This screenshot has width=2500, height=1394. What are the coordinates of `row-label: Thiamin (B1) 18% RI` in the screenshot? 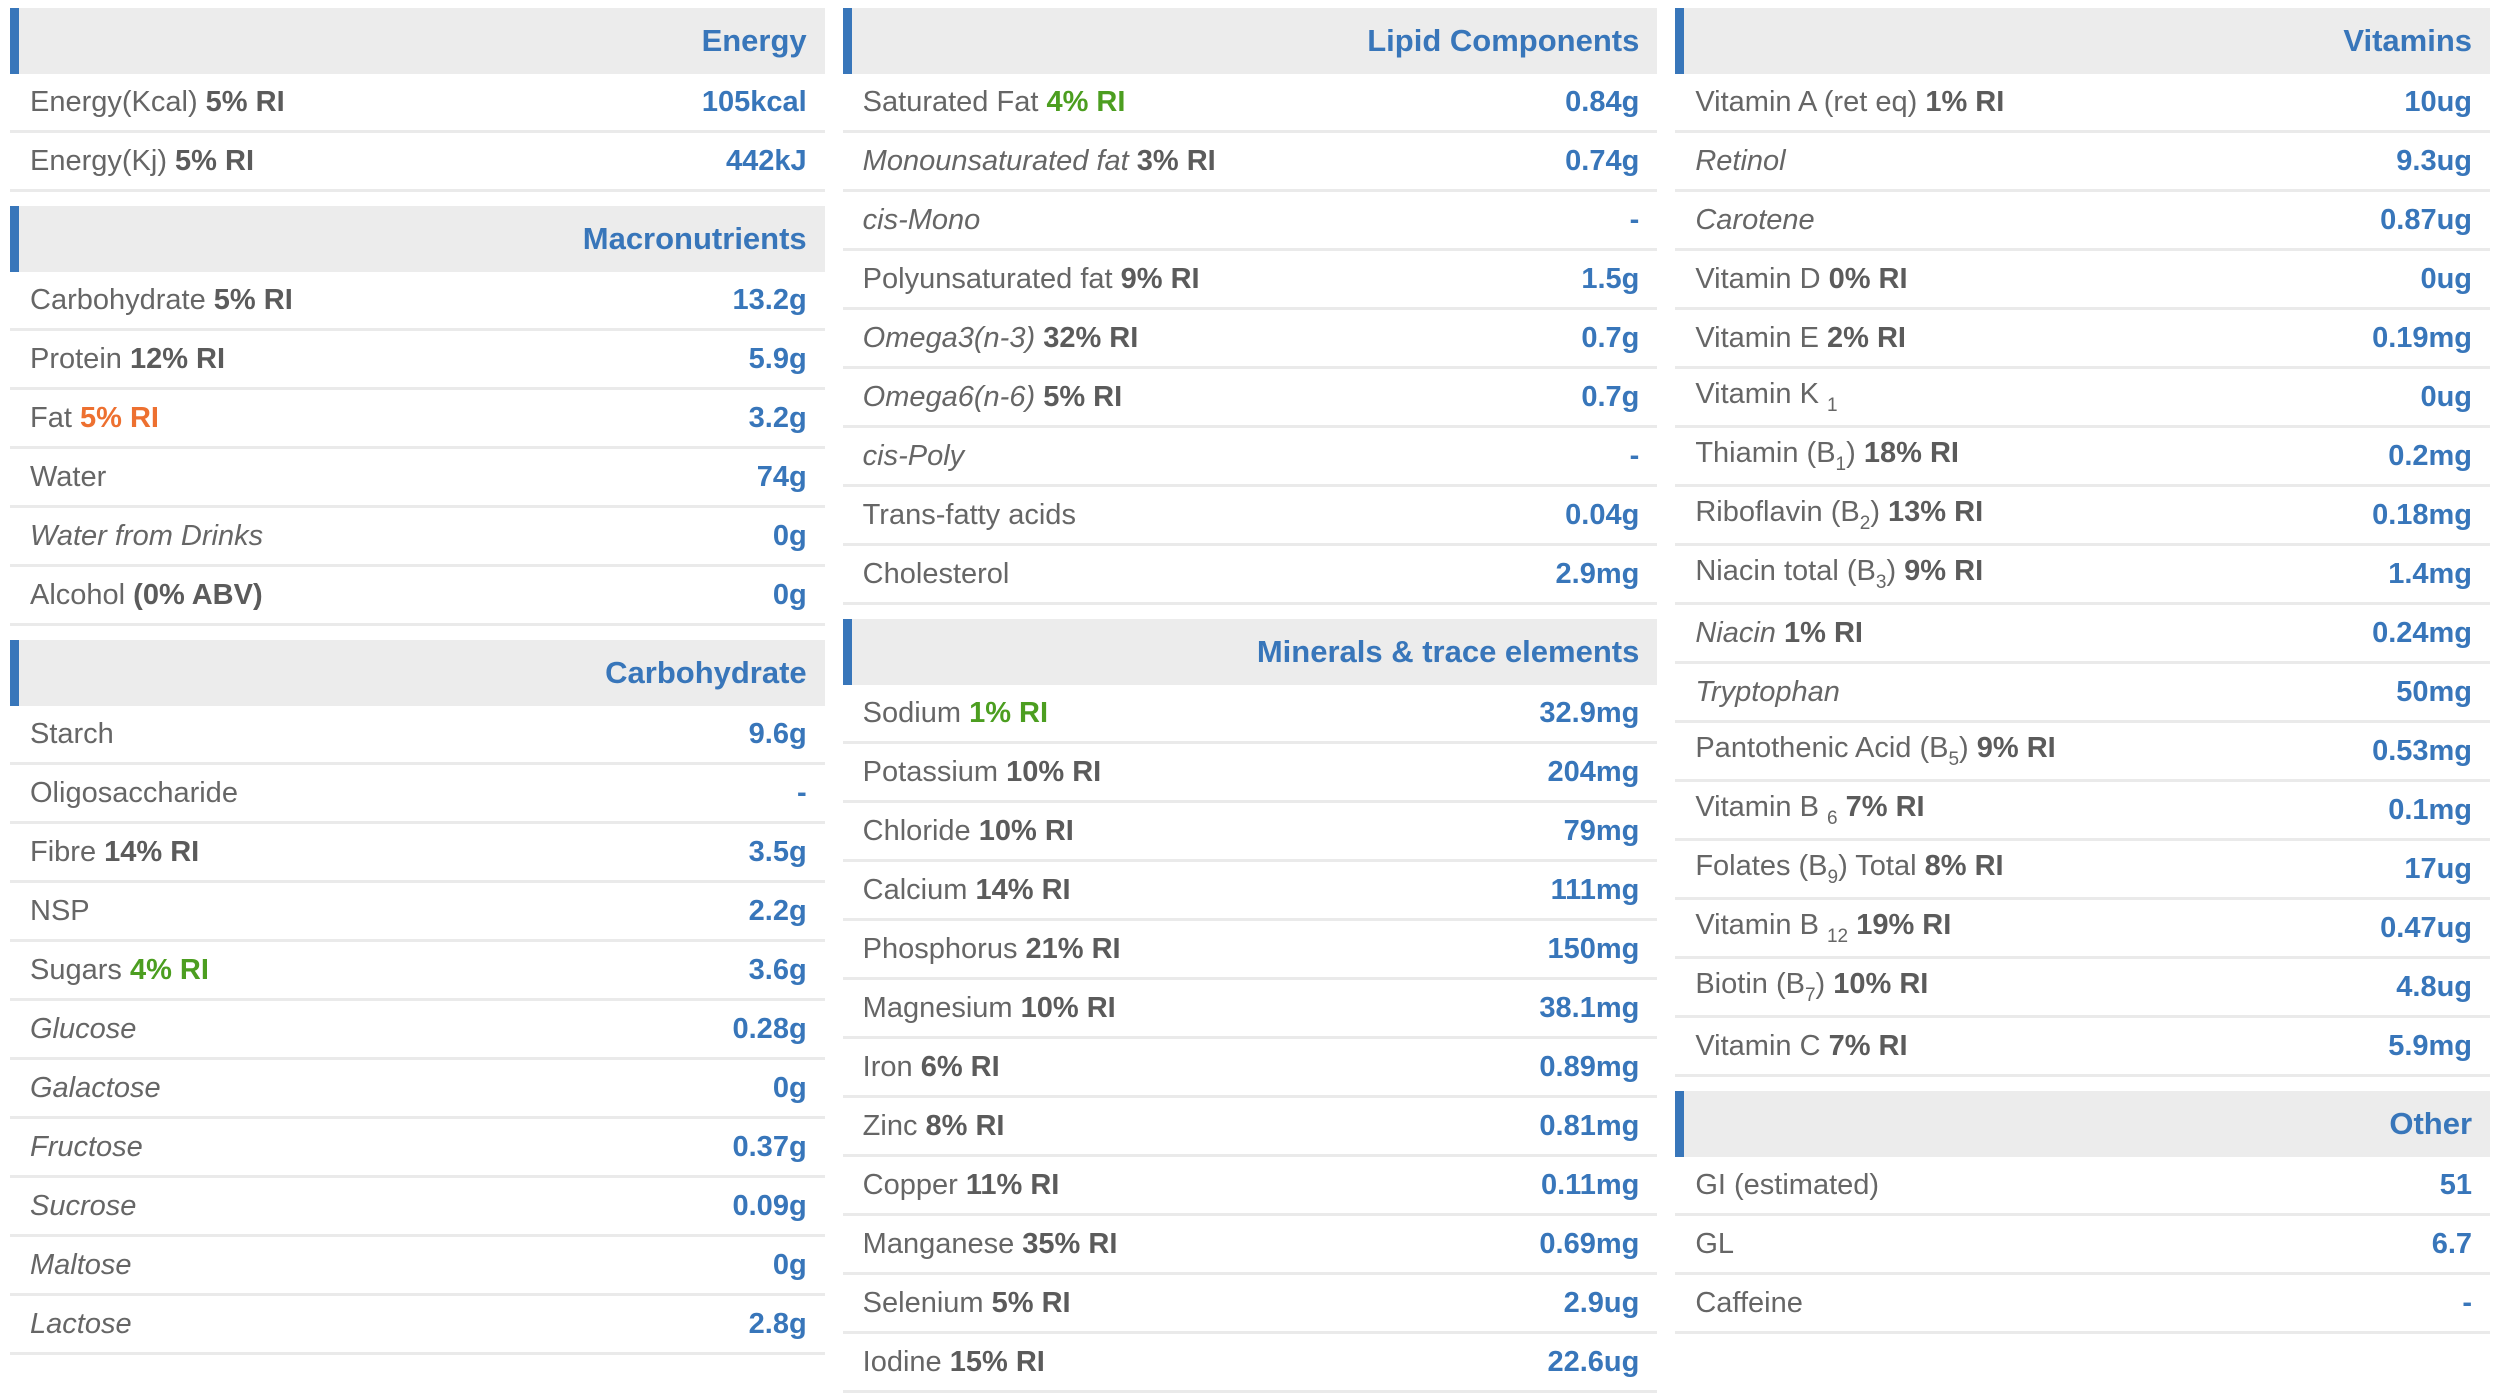 It's located at (1827, 455).